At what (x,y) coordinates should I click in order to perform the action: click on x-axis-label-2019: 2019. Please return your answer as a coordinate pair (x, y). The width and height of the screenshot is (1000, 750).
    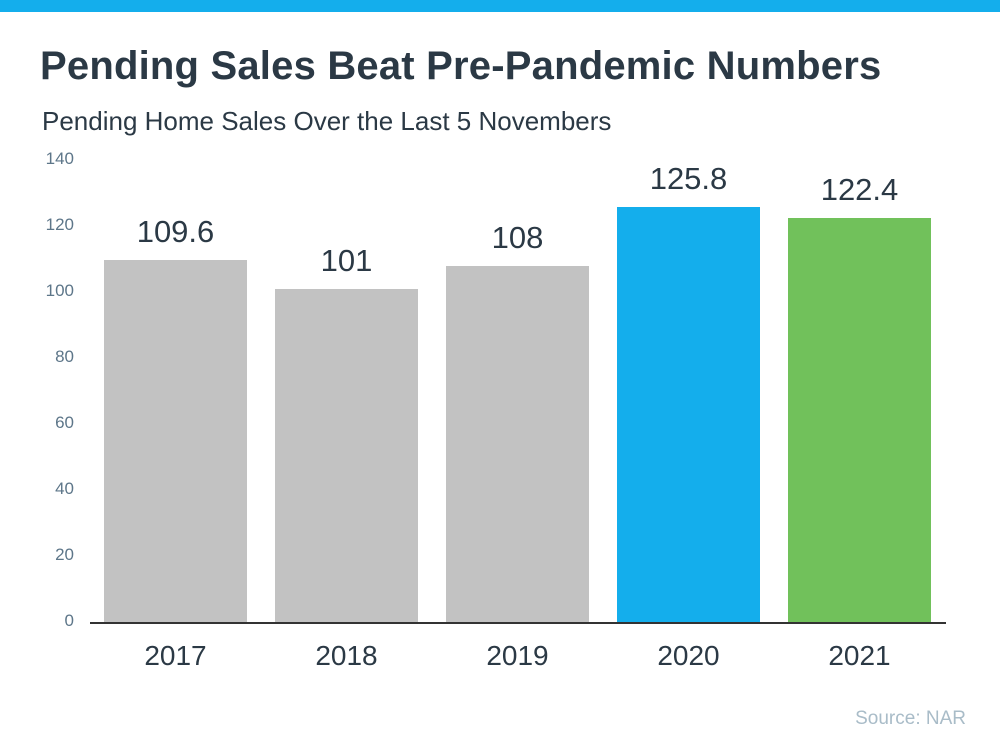
    Looking at the image, I should click on (517, 655).